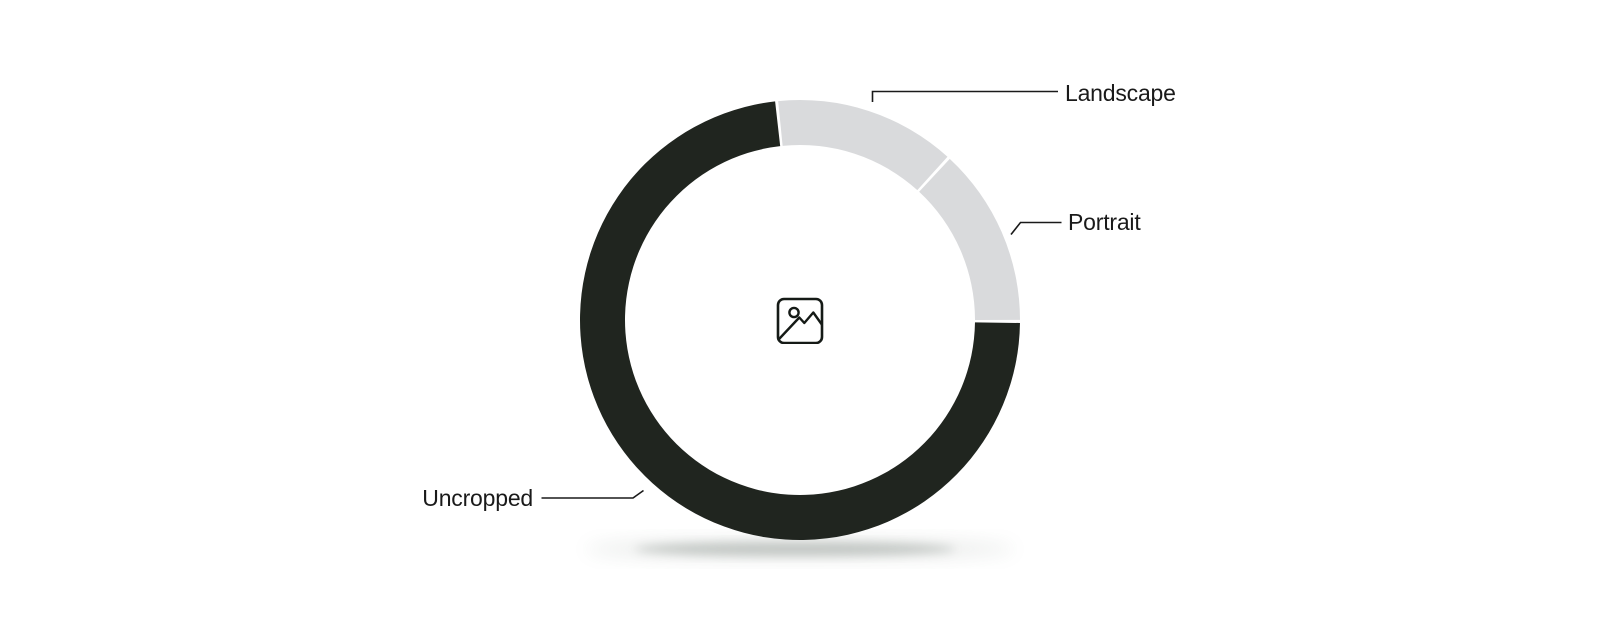  I want to click on chart-label-landscape: Landscape, so click(1120, 93).